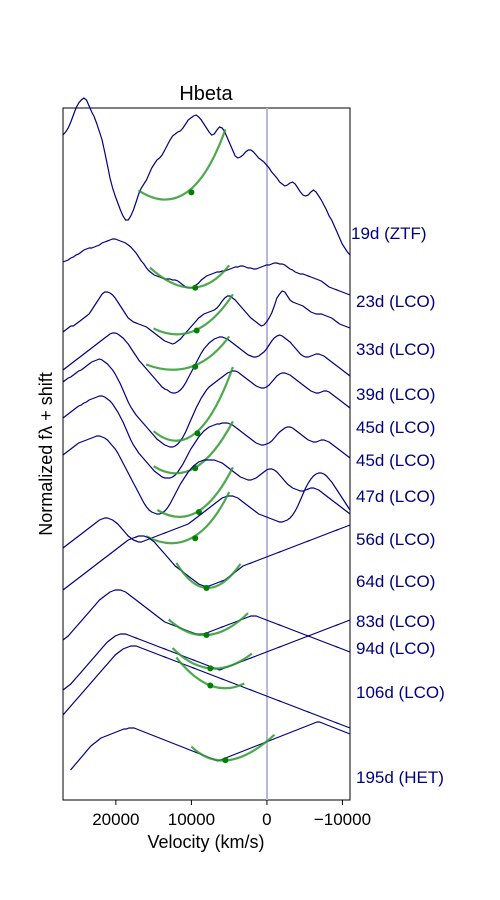  What do you see at coordinates (400, 692) in the screenshot?
I see `spectrum-label: 106d (LCO)` at bounding box center [400, 692].